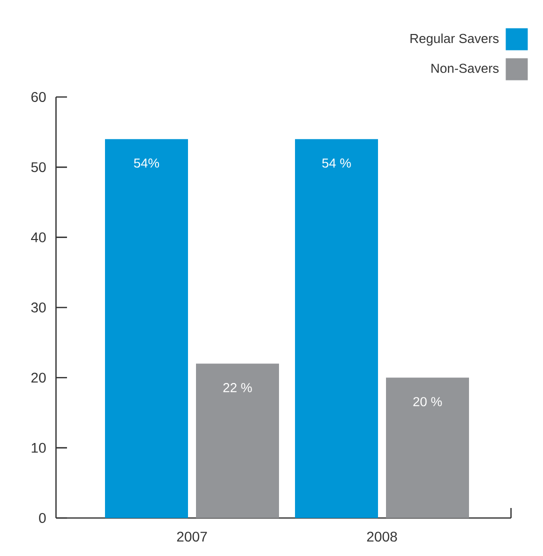 The height and width of the screenshot is (556, 543). Describe the element at coordinates (38, 97) in the screenshot. I see `y-tick-label: 60` at that location.